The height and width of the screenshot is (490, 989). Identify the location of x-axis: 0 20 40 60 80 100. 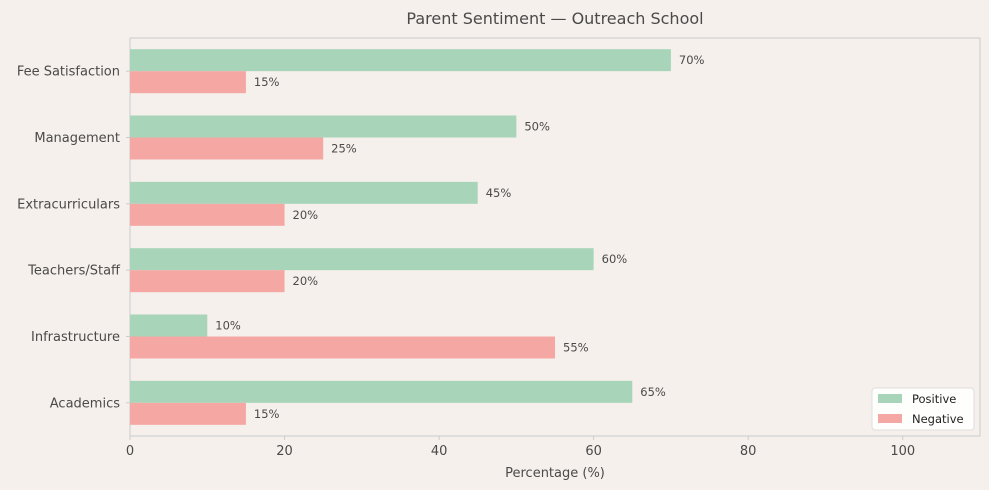
(520, 447).